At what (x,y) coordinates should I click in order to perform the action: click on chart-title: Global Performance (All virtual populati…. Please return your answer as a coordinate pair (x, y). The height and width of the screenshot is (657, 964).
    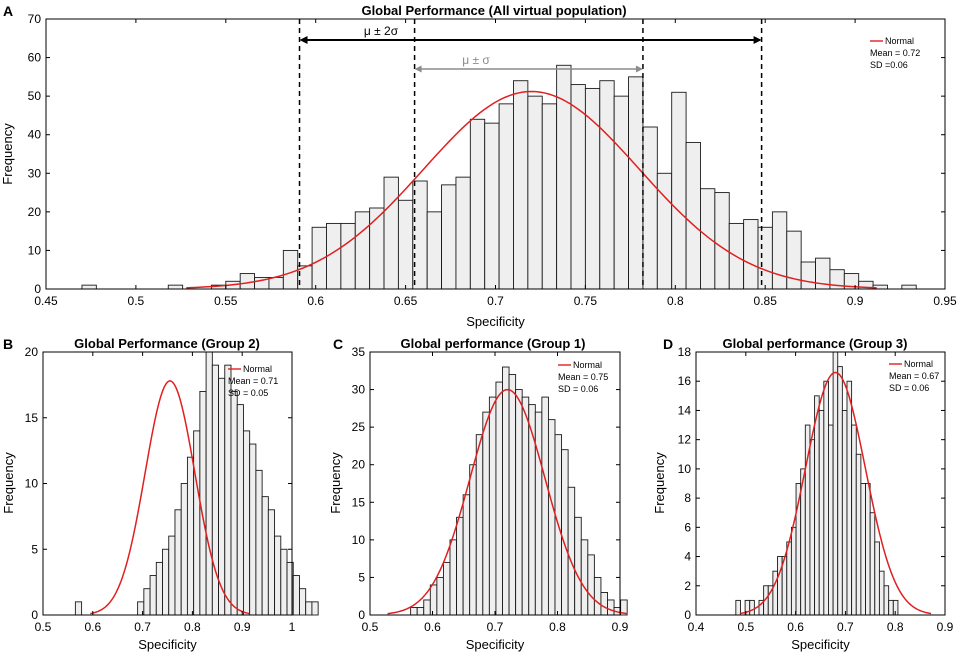
    Looking at the image, I should click on (493, 10).